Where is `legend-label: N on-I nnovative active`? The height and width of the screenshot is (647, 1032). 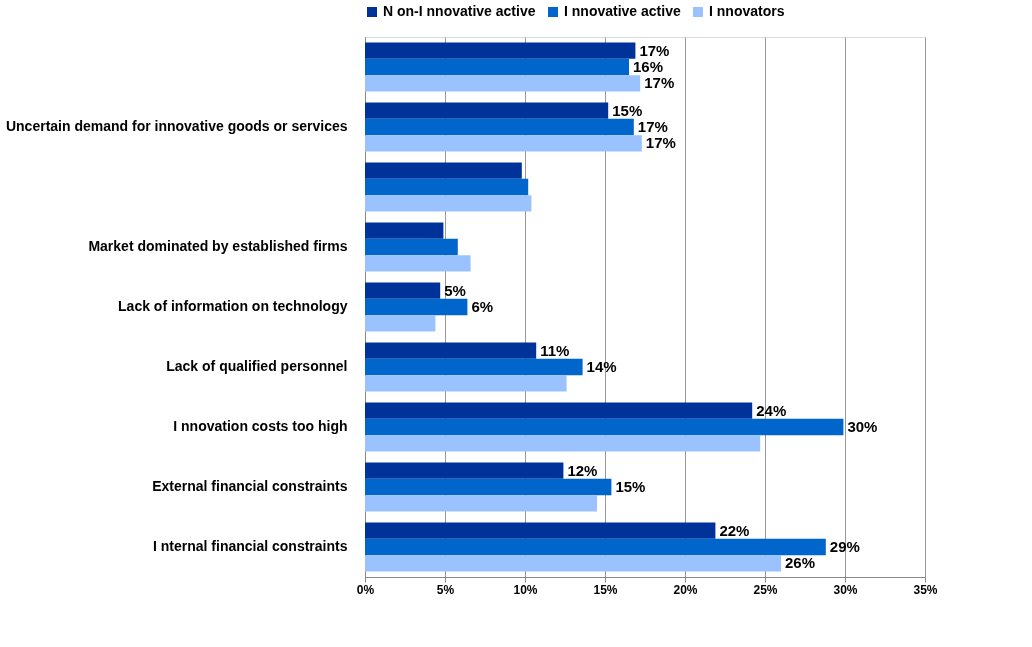 legend-label: N on-I nnovative active is located at coordinates (459, 11).